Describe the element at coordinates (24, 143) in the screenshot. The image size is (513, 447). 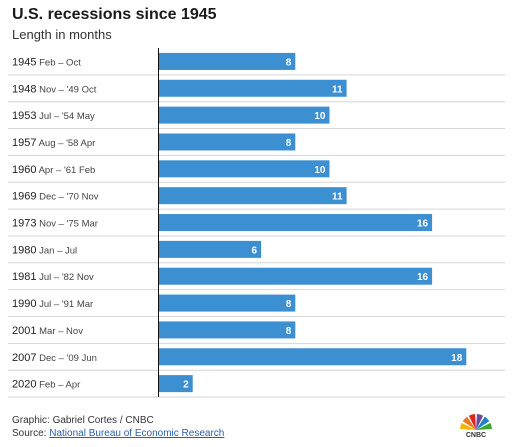
I see `category-year: 1957` at that location.